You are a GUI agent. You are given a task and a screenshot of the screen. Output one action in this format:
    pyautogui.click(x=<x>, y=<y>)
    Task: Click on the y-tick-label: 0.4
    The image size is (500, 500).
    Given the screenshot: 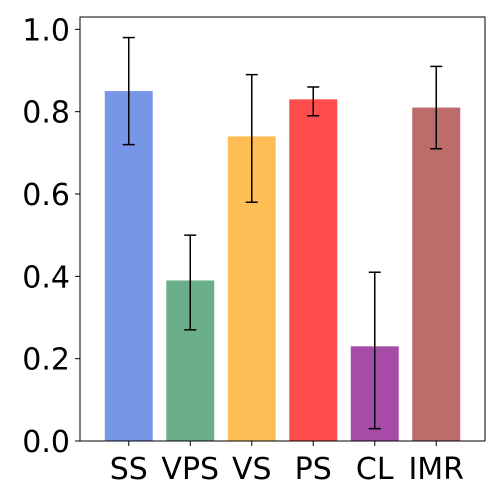 What is the action you would take?
    pyautogui.click(x=46, y=277)
    